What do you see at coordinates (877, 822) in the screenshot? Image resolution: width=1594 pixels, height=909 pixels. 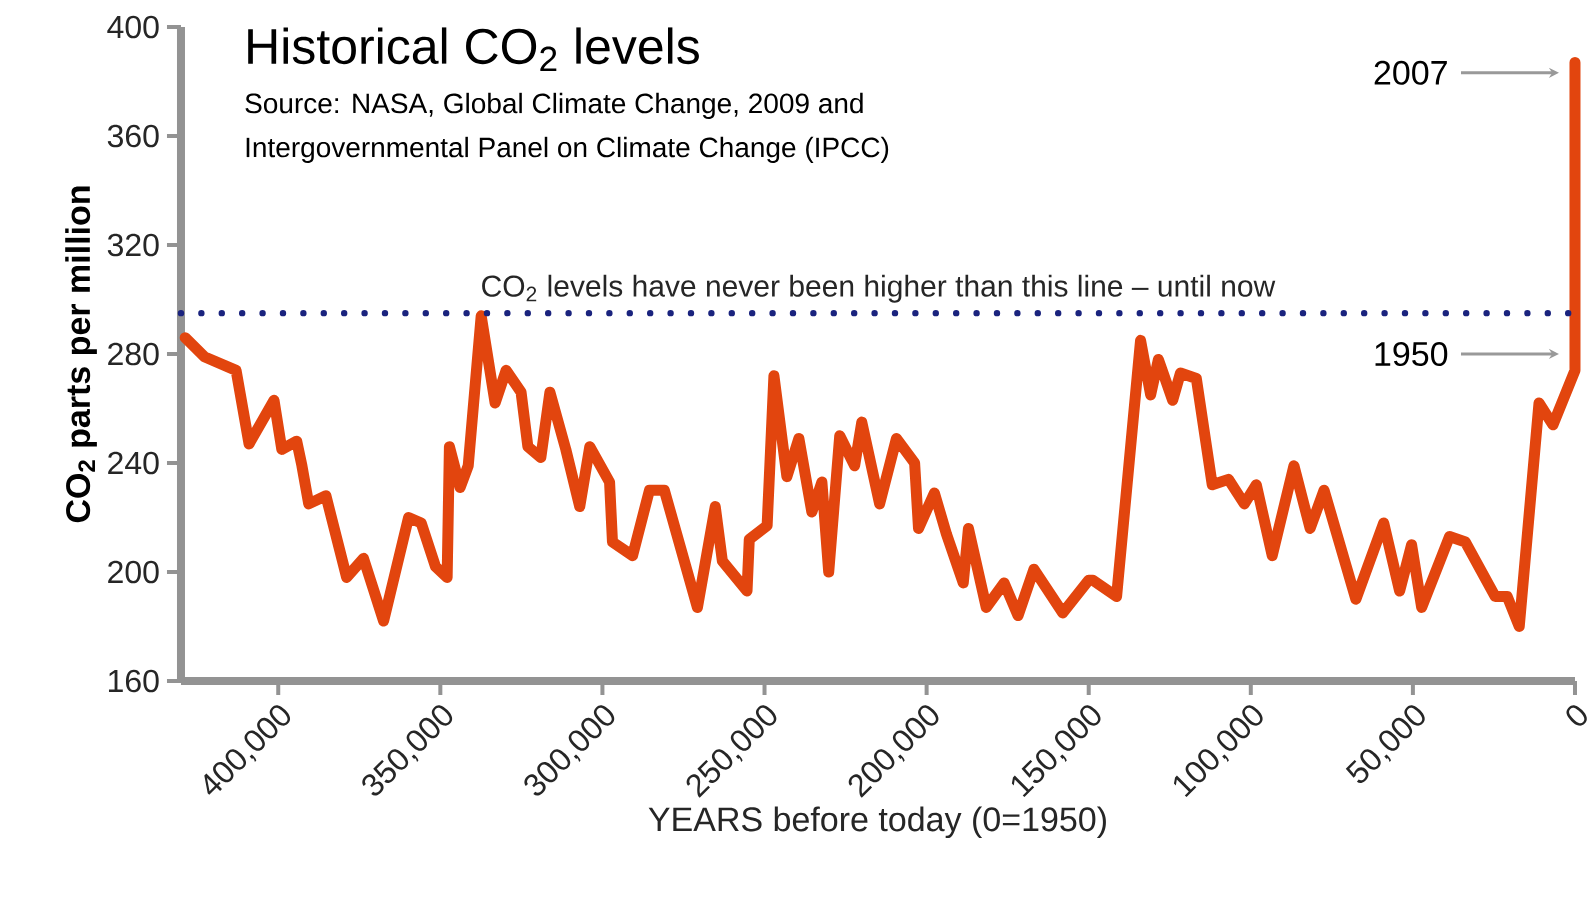 I see `x-axis-title: YEARS before today (0=1950)` at bounding box center [877, 822].